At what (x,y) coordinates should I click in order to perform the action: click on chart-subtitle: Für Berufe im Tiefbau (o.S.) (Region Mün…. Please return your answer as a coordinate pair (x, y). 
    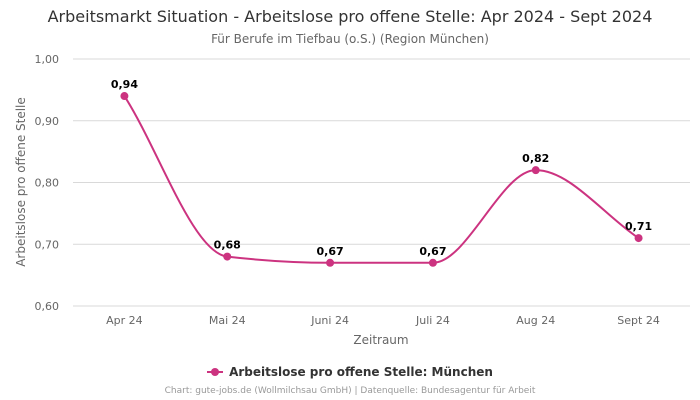
    Looking at the image, I should click on (350, 39).